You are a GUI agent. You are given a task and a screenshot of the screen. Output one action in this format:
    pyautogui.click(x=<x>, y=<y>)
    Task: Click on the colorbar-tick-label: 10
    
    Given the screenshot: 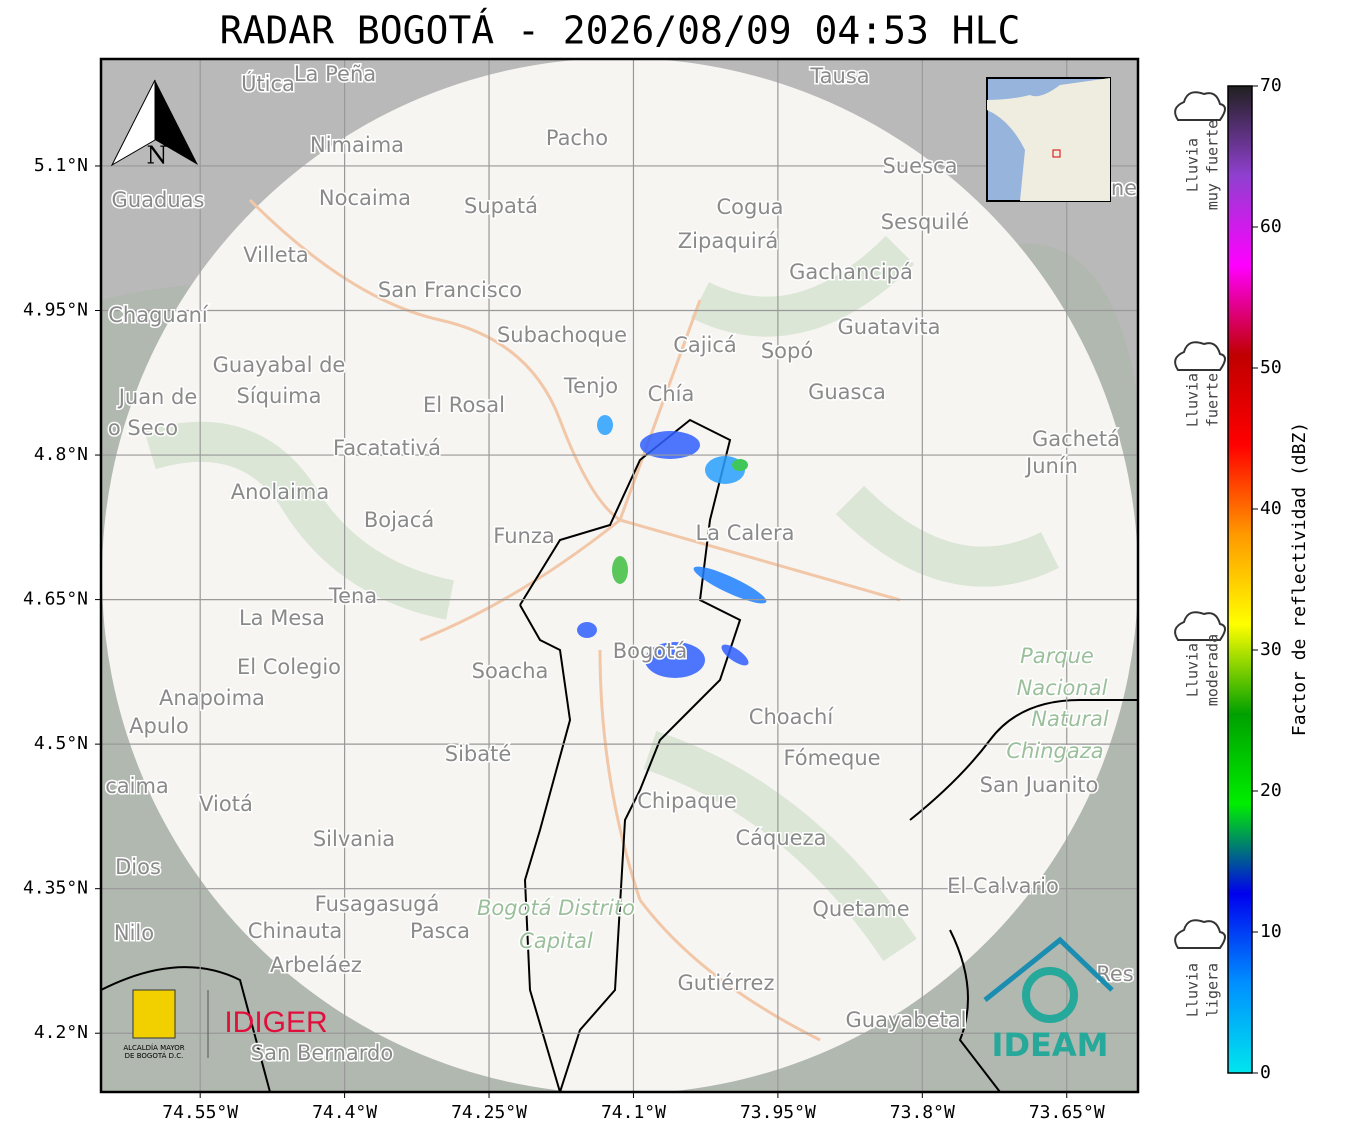 What is the action you would take?
    pyautogui.click(x=1271, y=931)
    